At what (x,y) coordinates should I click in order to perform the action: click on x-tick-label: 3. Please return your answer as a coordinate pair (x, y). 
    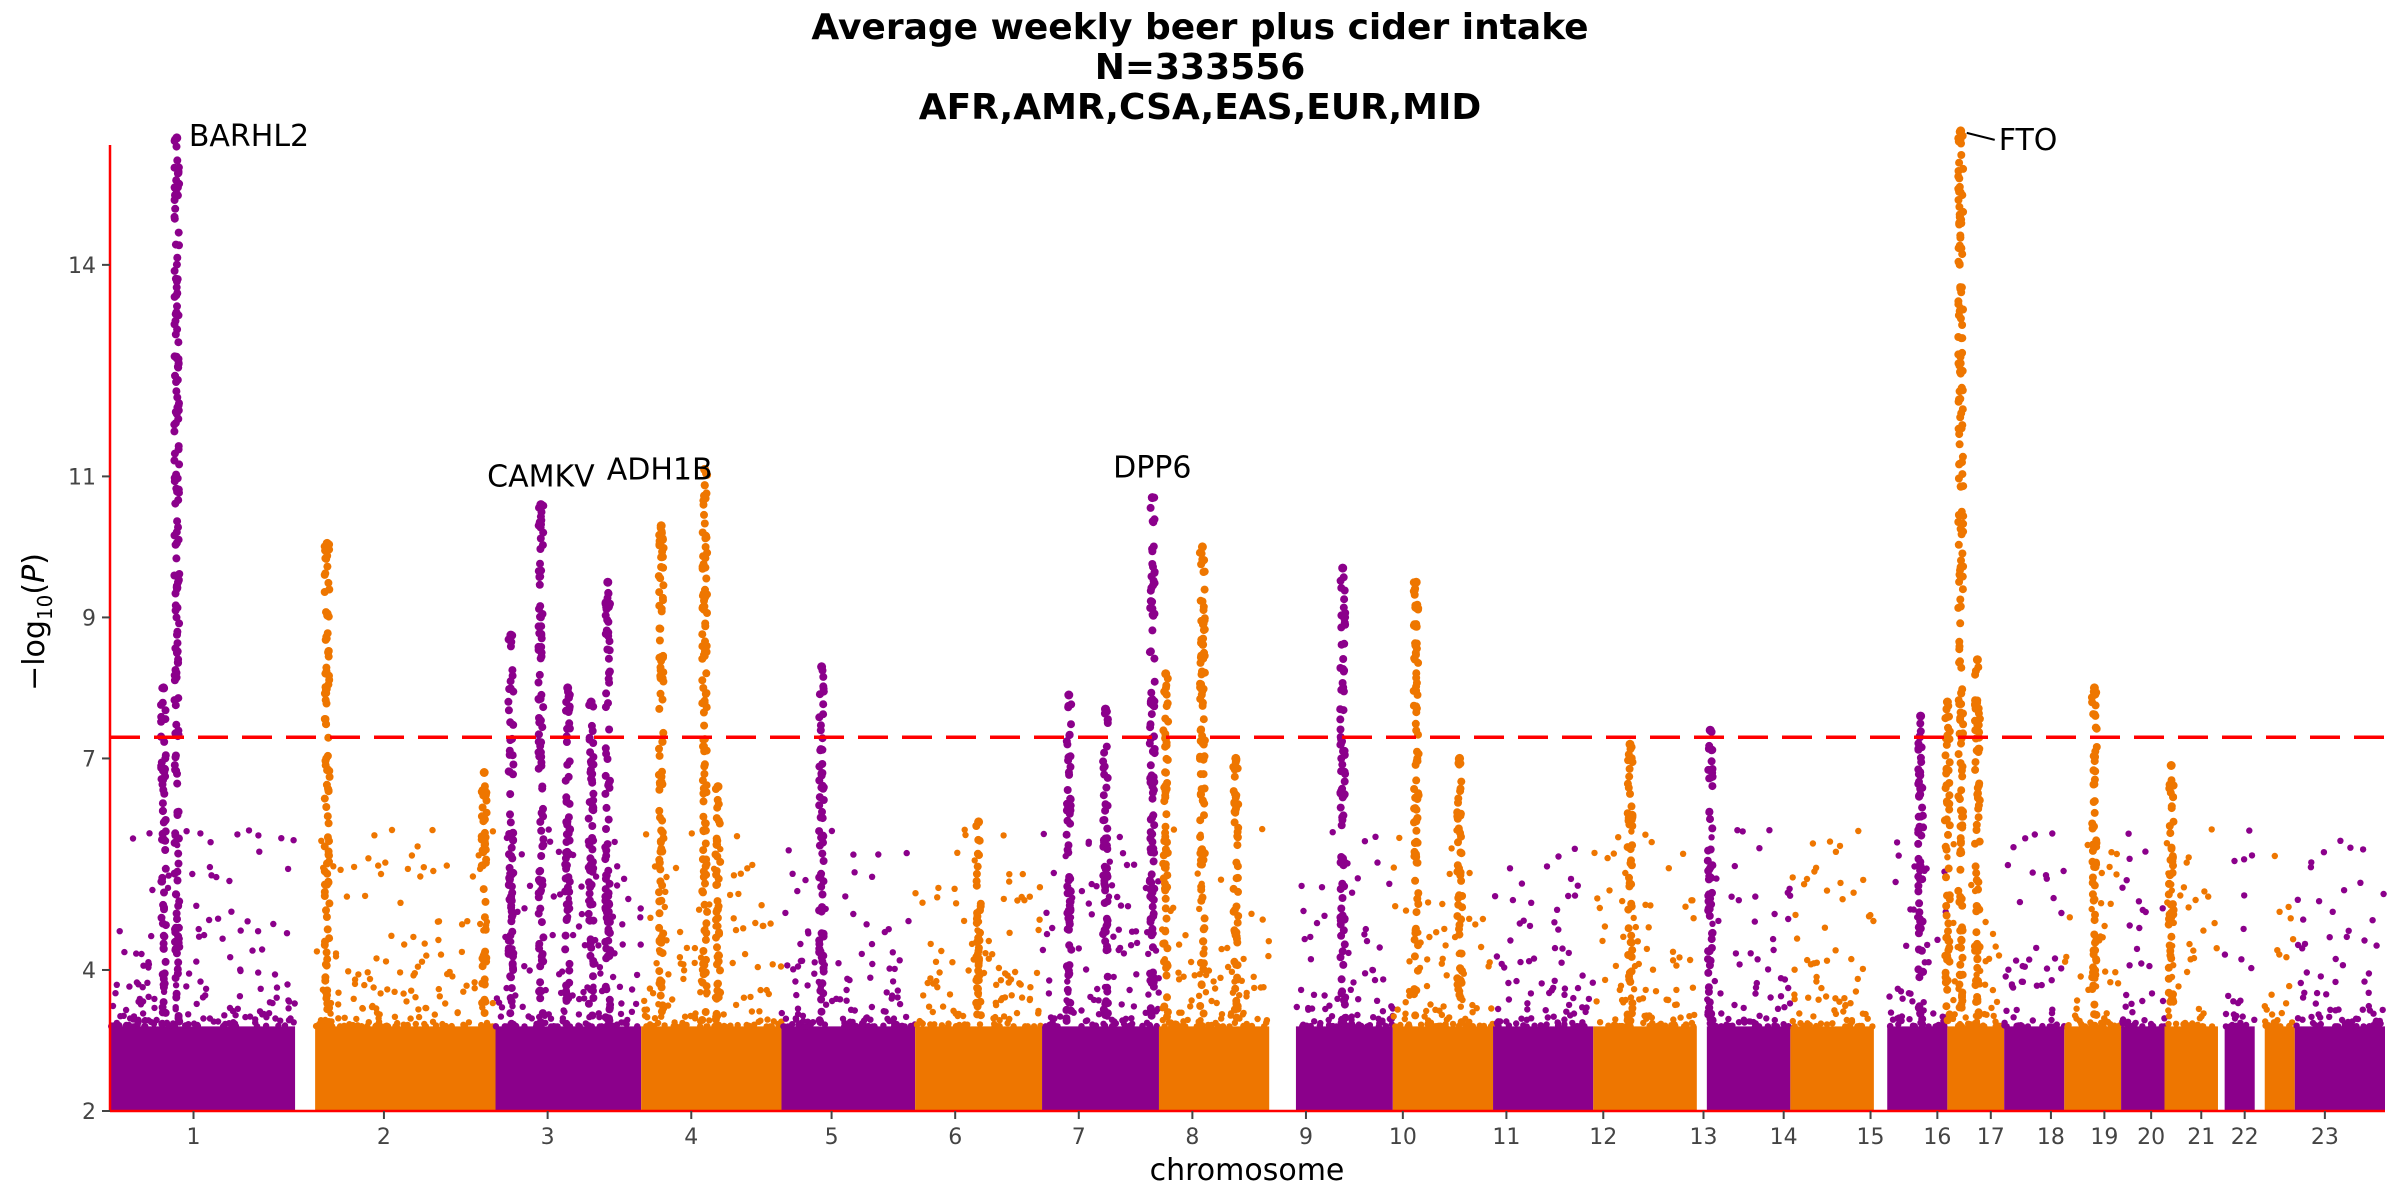
    Looking at the image, I should click on (548, 1137).